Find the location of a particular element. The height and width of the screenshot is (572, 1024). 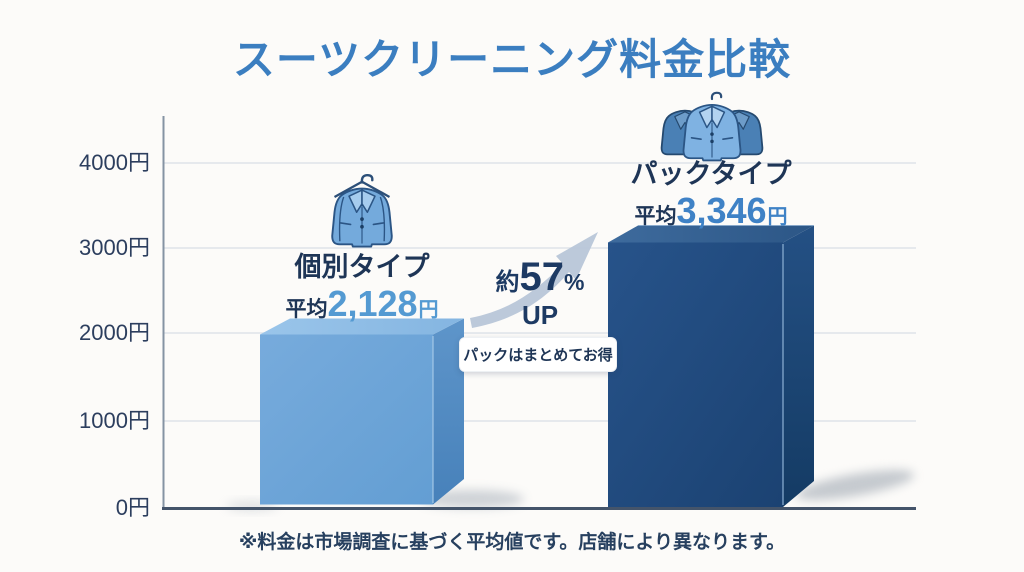

pack-deal-badge: パックはまとめてお得 is located at coordinates (538, 354).